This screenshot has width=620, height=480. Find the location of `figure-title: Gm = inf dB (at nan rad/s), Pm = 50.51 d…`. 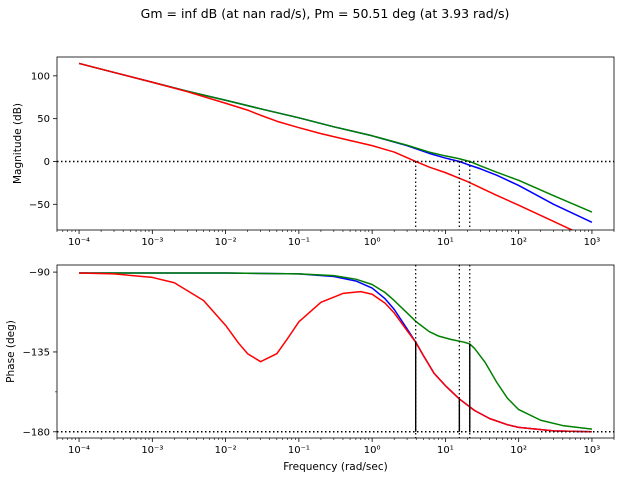

figure-title: Gm = inf dB (at nan rad/s), Pm = 50.51 d… is located at coordinates (325, 13).